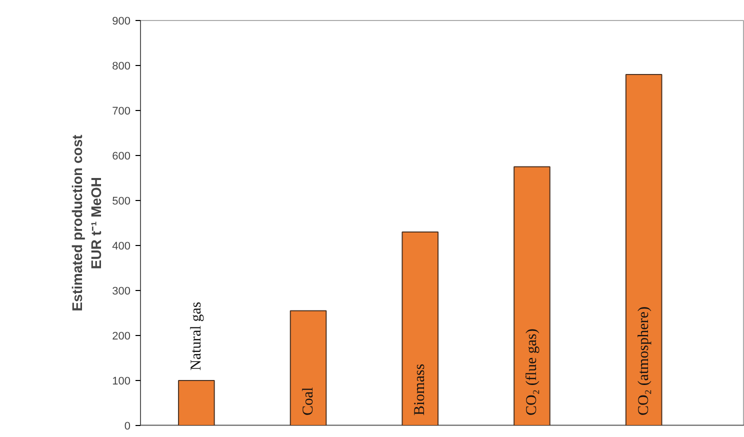  Describe the element at coordinates (121, 382) in the screenshot. I see `y-tick-label: 100` at that location.